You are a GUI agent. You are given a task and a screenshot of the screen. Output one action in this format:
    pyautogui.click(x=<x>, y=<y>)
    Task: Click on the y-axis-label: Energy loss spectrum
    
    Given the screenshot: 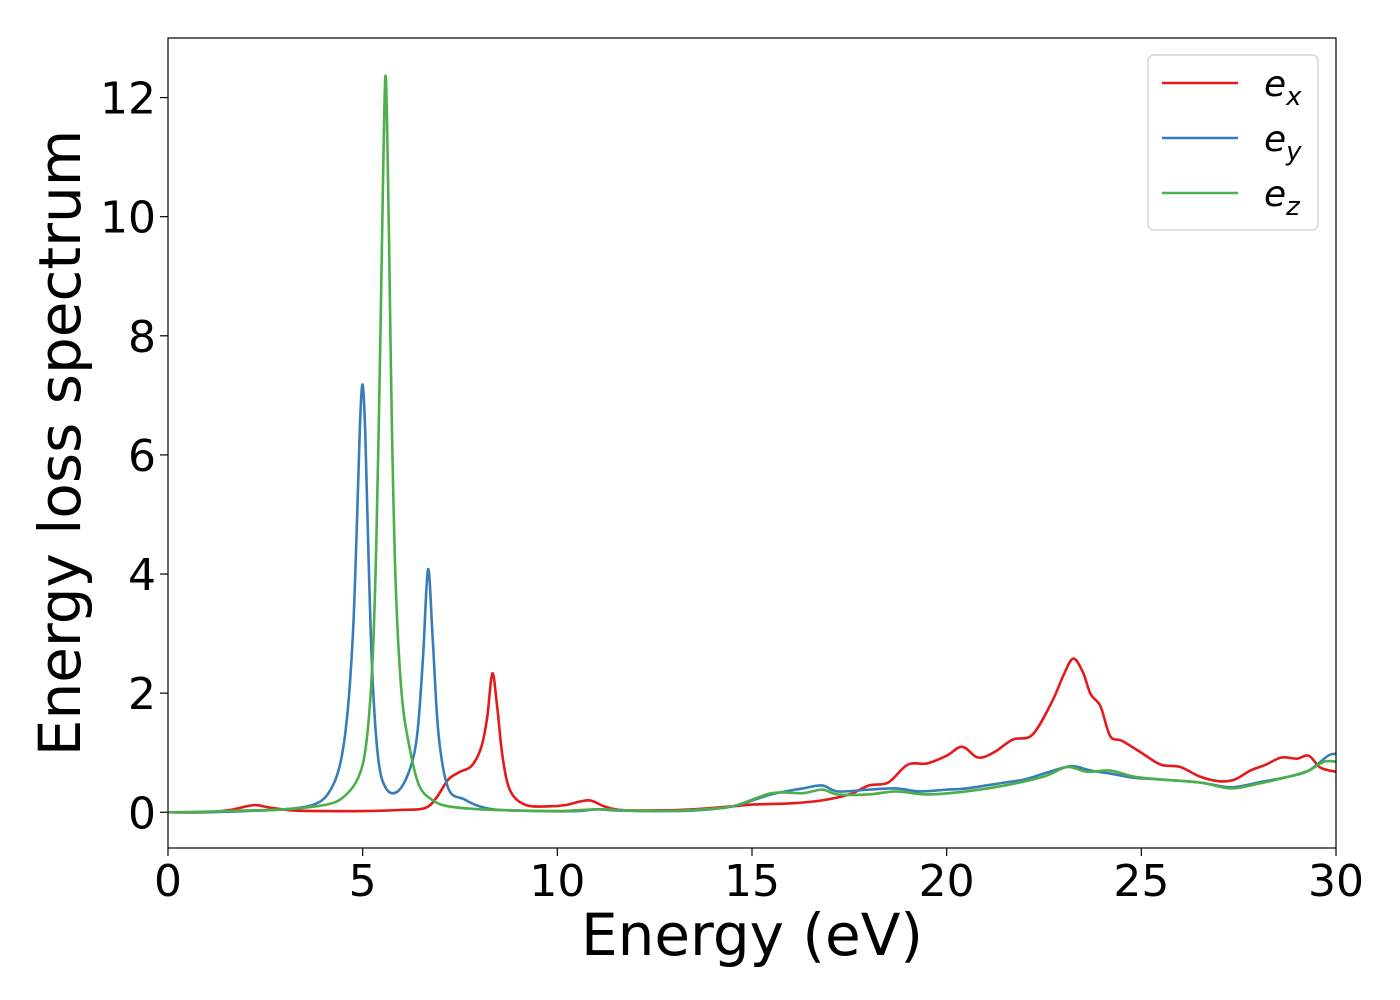 What is the action you would take?
    pyautogui.click(x=60, y=443)
    